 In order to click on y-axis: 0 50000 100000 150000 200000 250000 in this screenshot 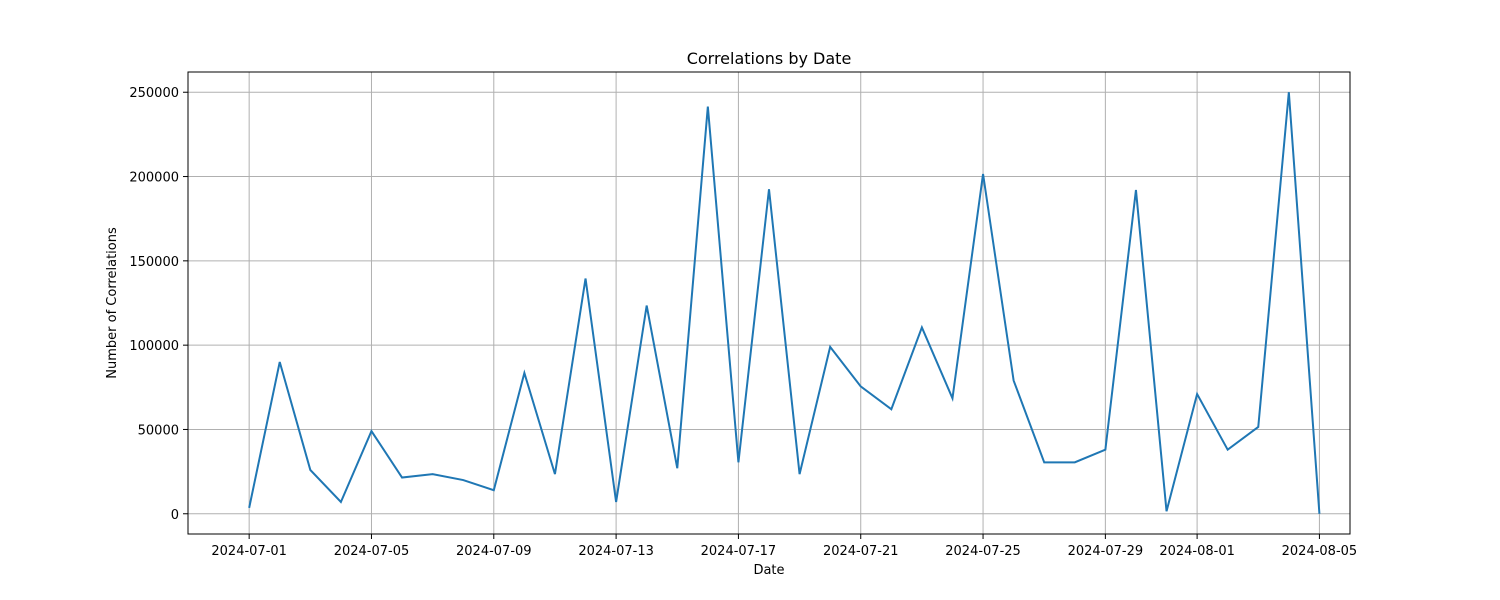, I will do `click(158, 304)`.